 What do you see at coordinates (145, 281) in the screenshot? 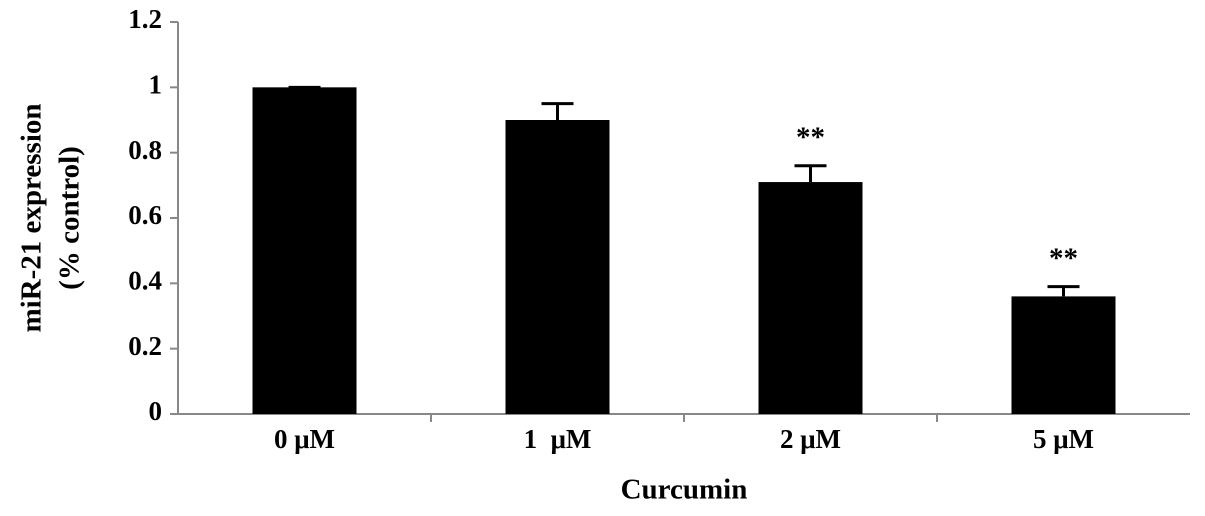
I see `y-tick-label: 0.4` at bounding box center [145, 281].